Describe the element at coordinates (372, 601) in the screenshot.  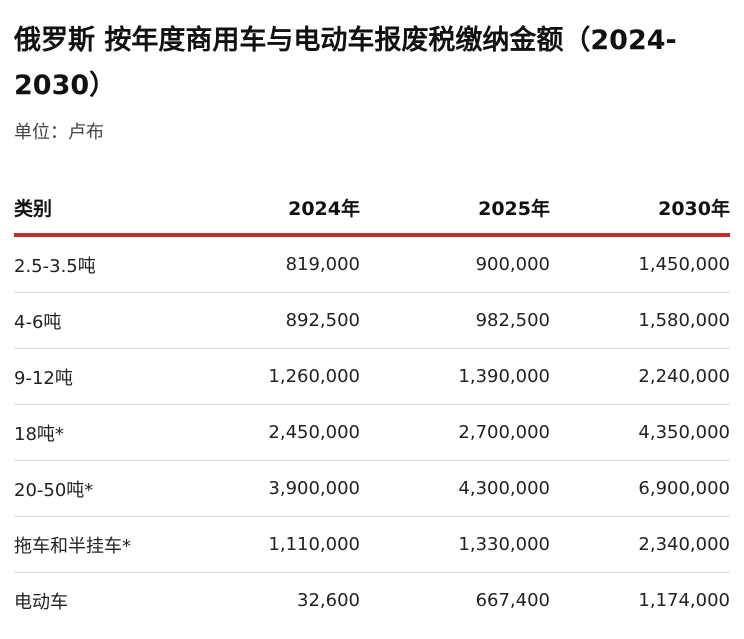
I see `table-row: 电动车 32,600 667,400 1,174,000` at that location.